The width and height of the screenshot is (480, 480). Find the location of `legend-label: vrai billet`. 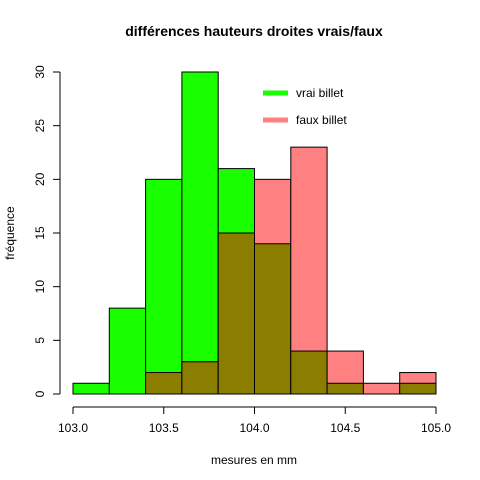

legend-label: vrai billet is located at coordinates (320, 93).